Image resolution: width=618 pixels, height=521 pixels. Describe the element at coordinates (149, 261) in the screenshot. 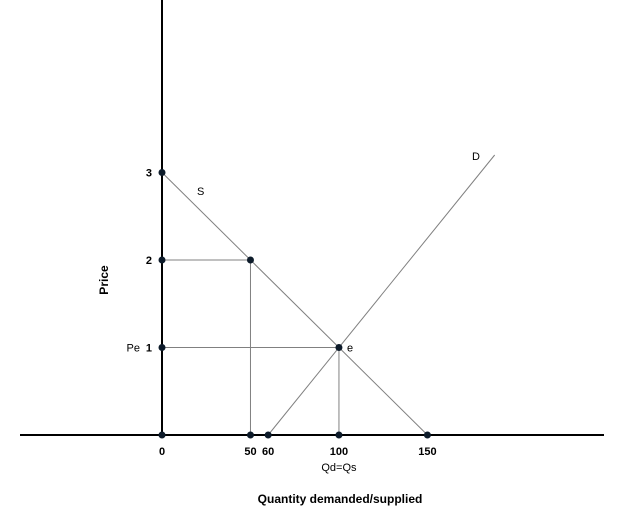

I see `y-tick-label-2: 2` at that location.